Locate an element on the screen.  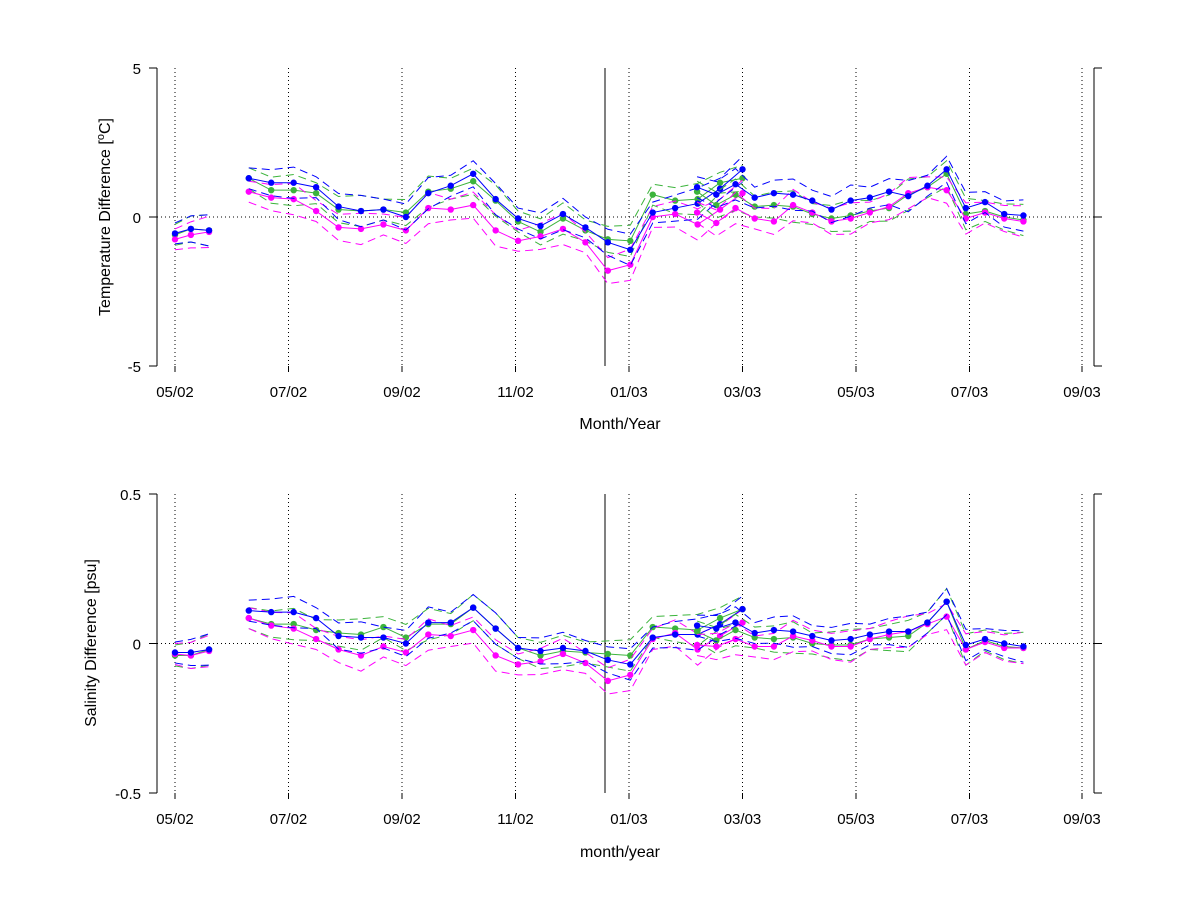
salinity-y-tick-label: -0.5 is located at coordinates (128, 794).